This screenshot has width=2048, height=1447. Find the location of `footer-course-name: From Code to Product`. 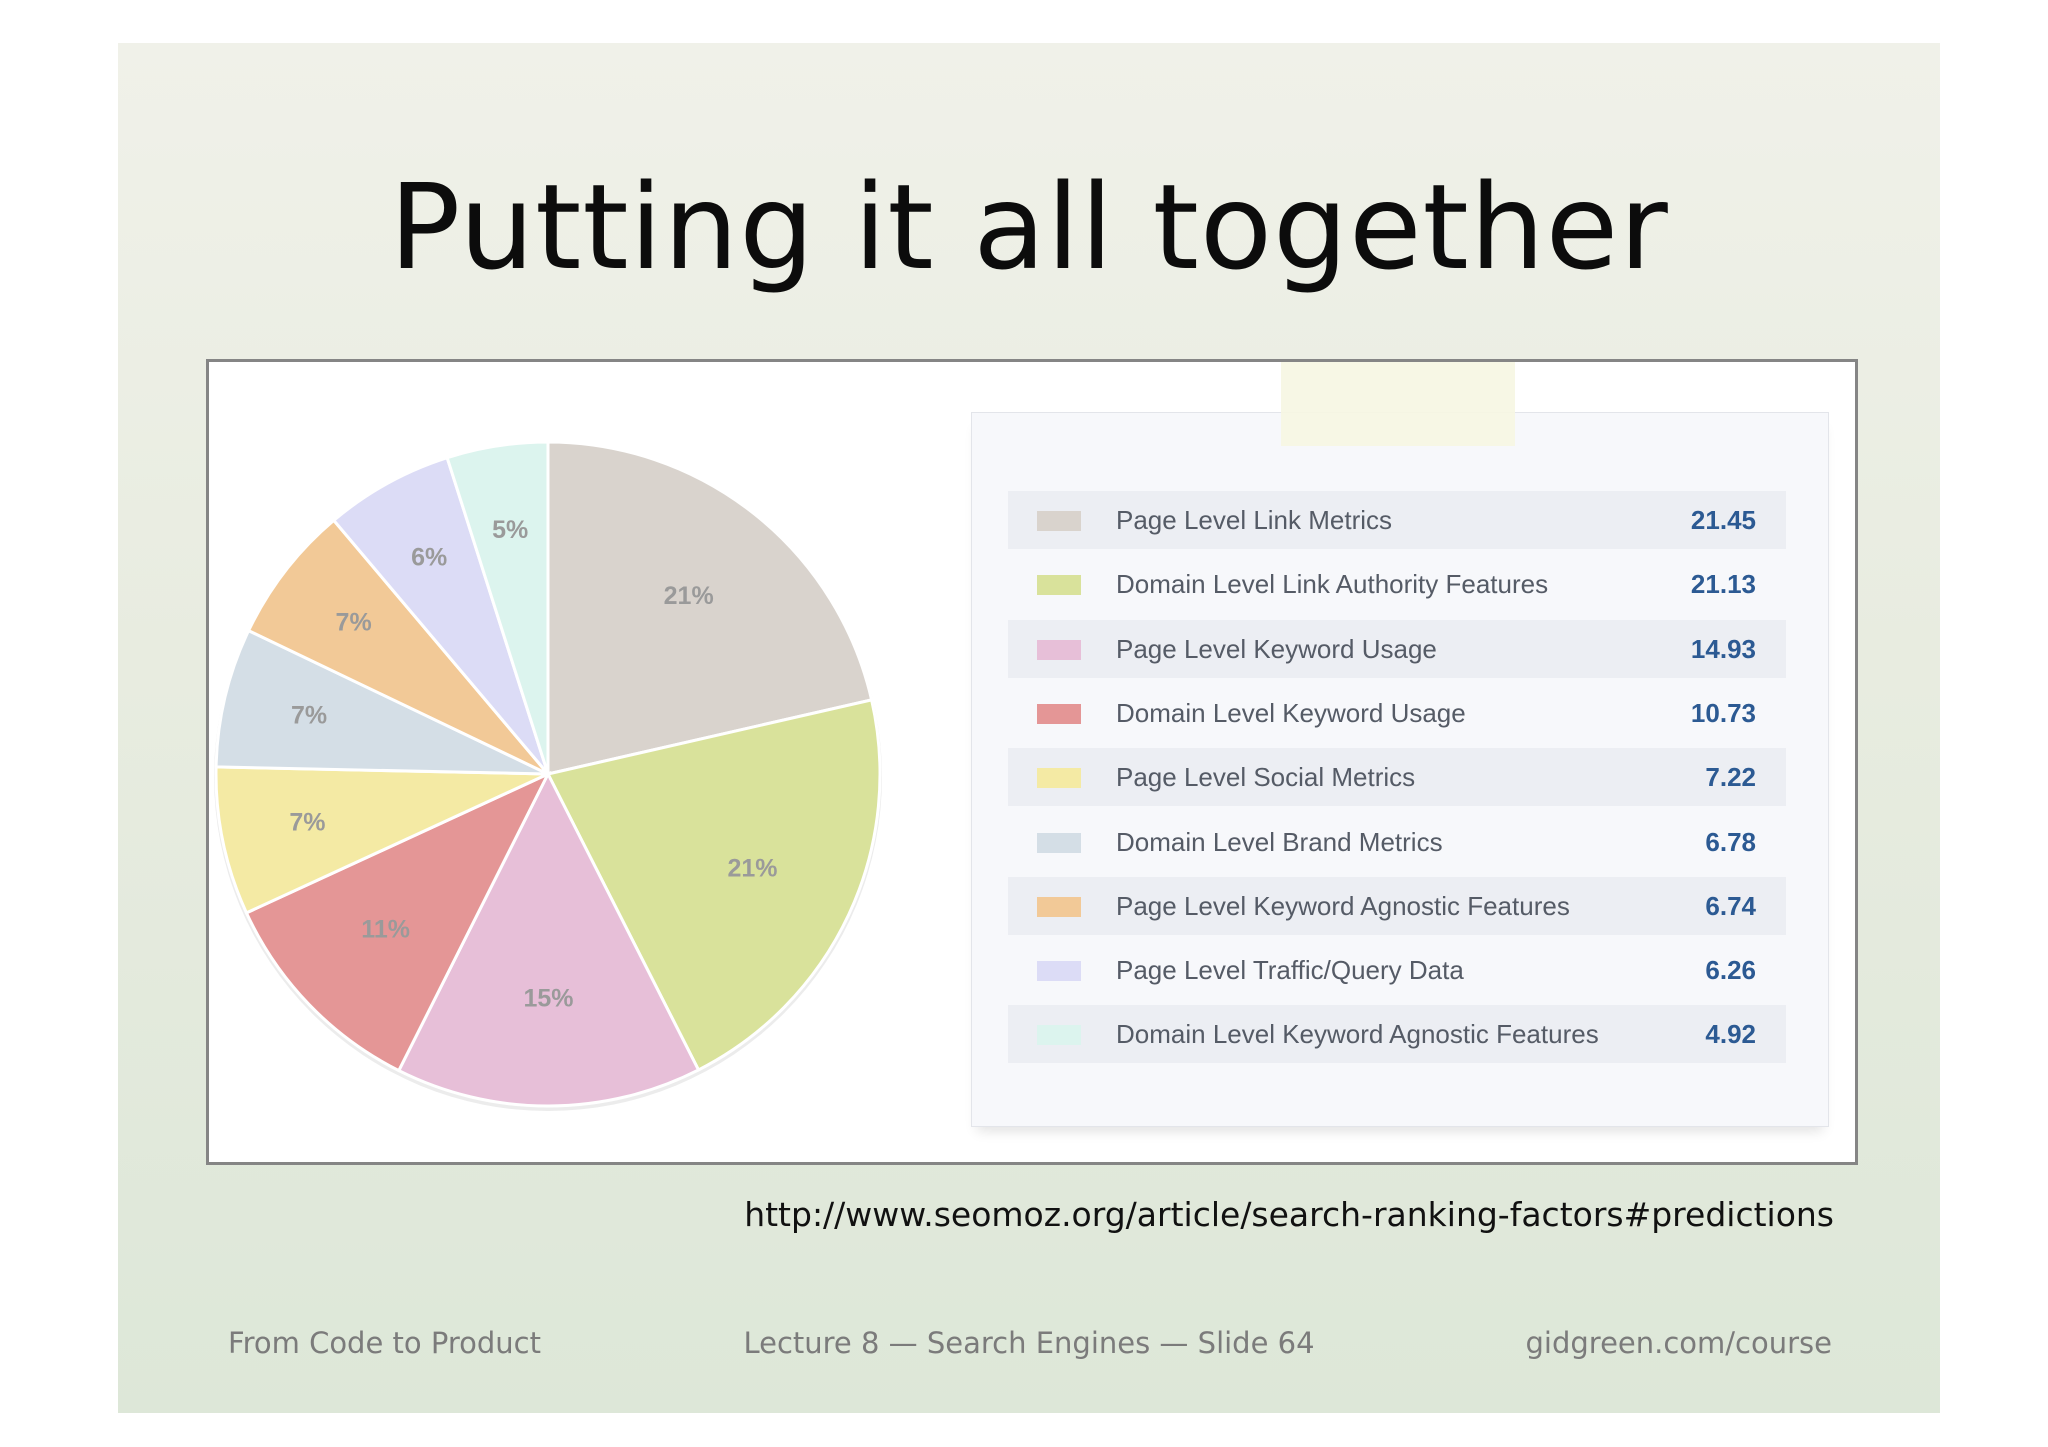

footer-course-name: From Code to Product is located at coordinates (384, 1343).